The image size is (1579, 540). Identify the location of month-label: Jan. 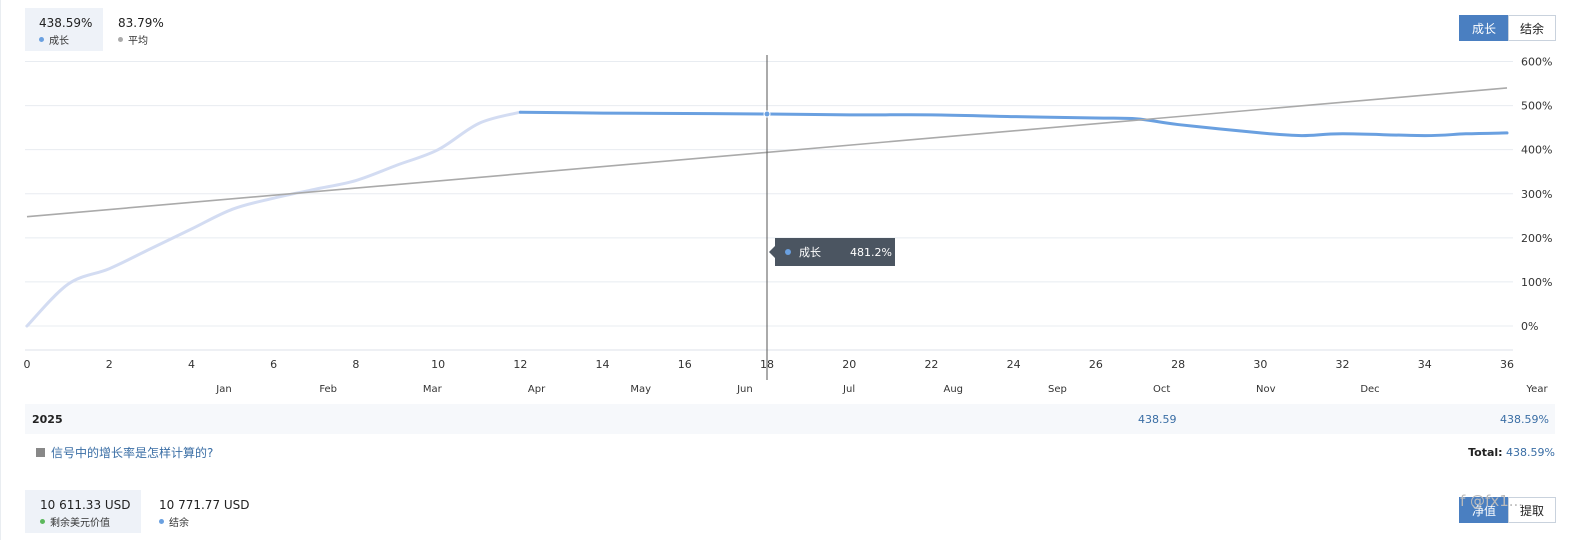
(223, 389).